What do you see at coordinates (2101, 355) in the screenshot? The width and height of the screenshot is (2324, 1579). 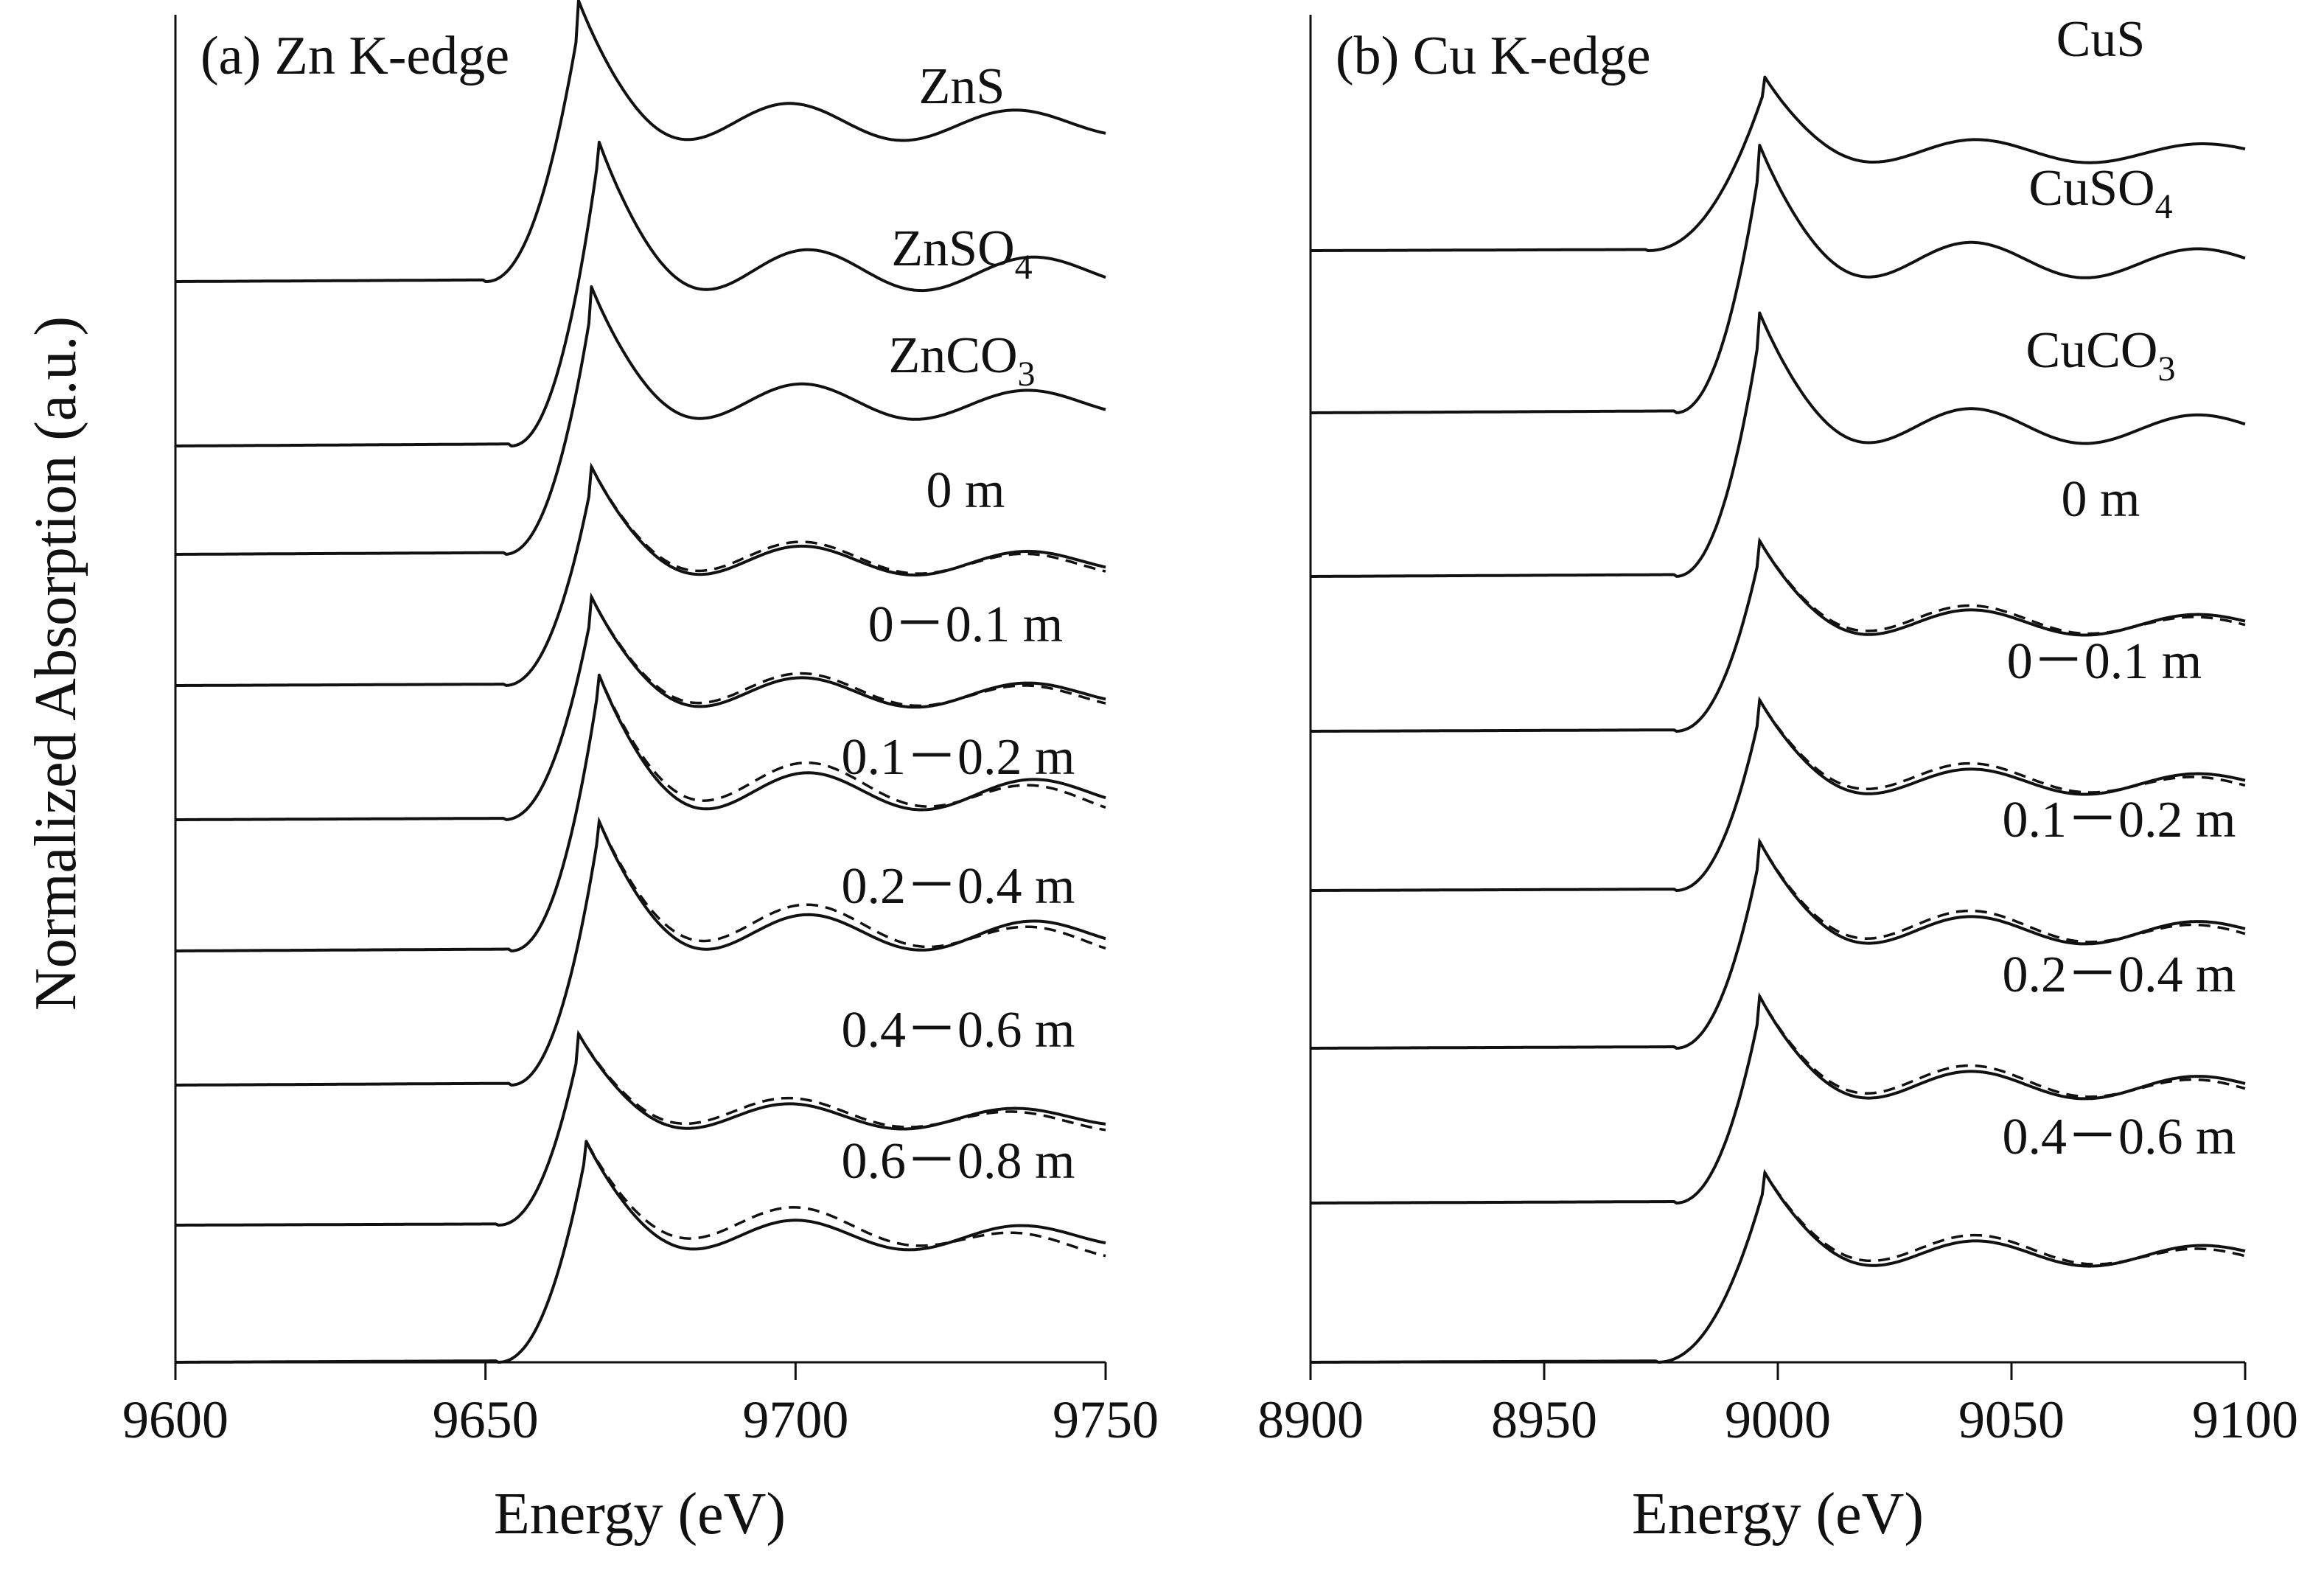 I see `series-label: CuCO3` at bounding box center [2101, 355].